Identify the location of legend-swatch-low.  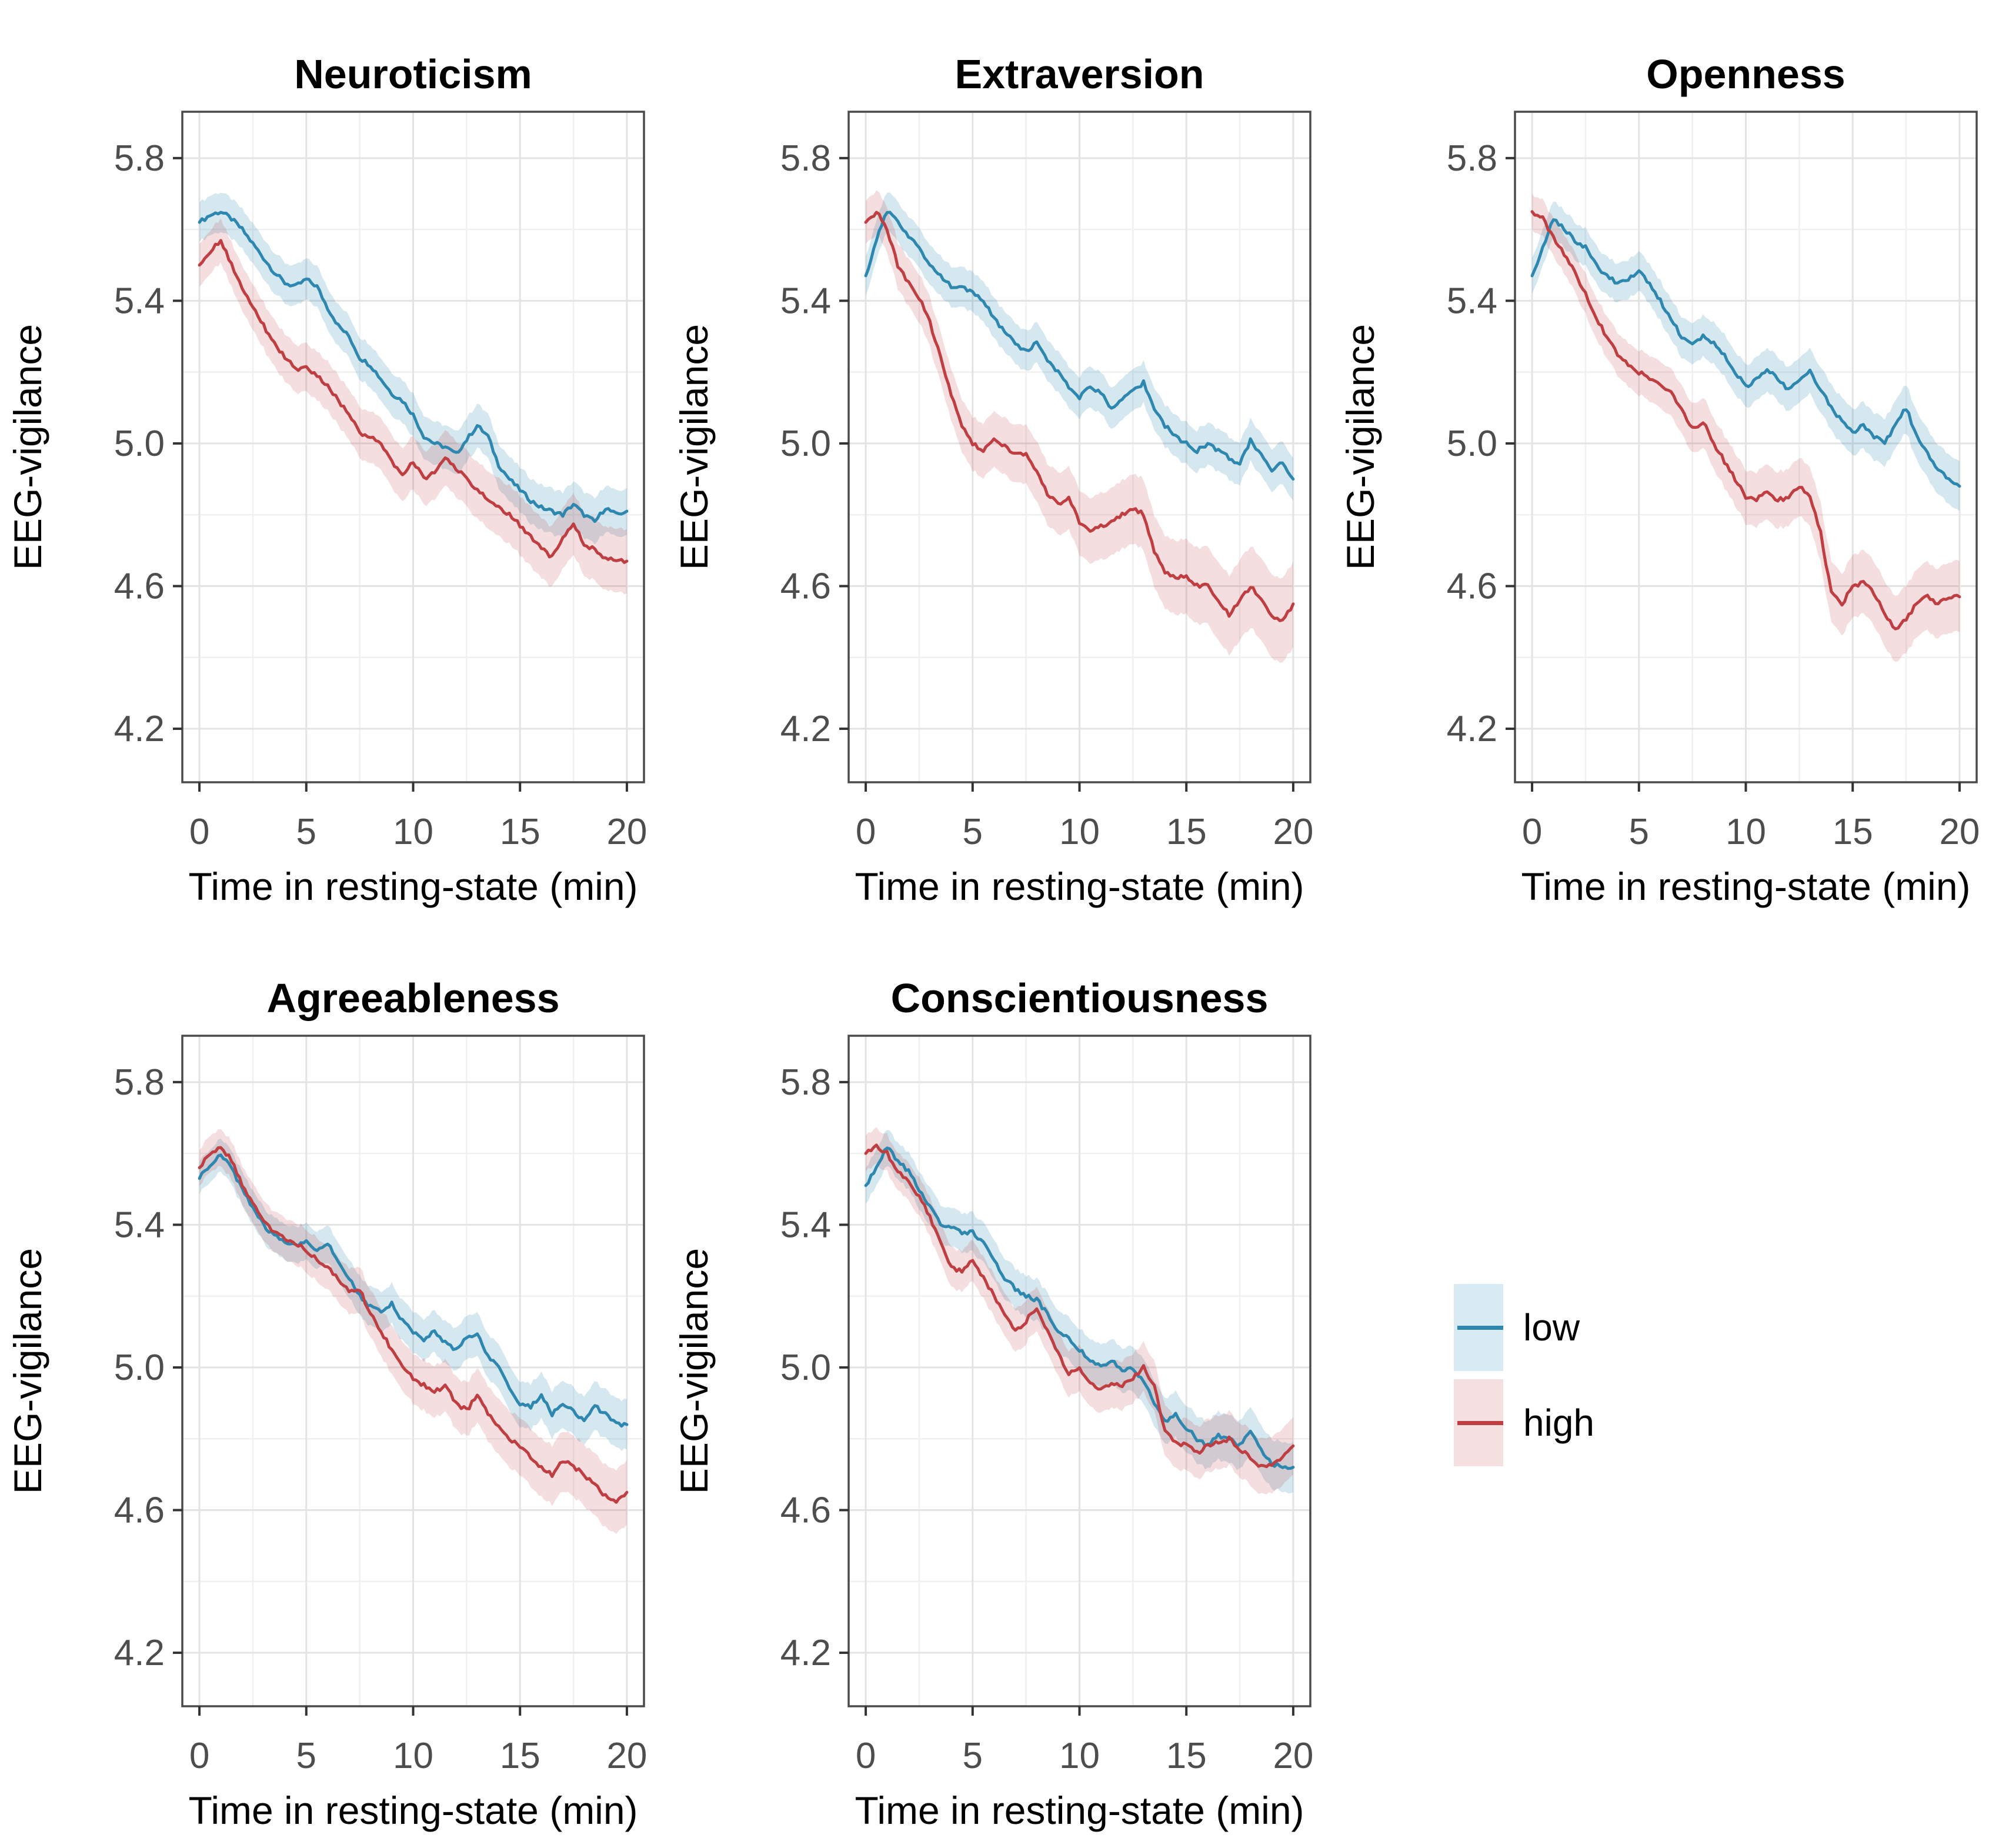
(1478, 1327).